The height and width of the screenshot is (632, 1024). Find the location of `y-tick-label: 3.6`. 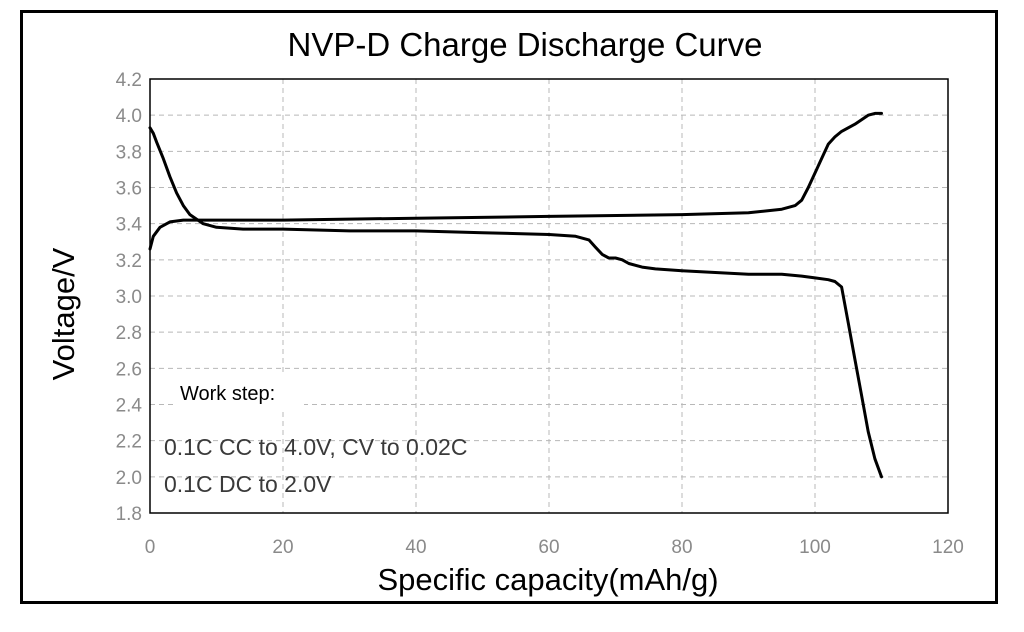

y-tick-label: 3.6 is located at coordinates (129, 189).